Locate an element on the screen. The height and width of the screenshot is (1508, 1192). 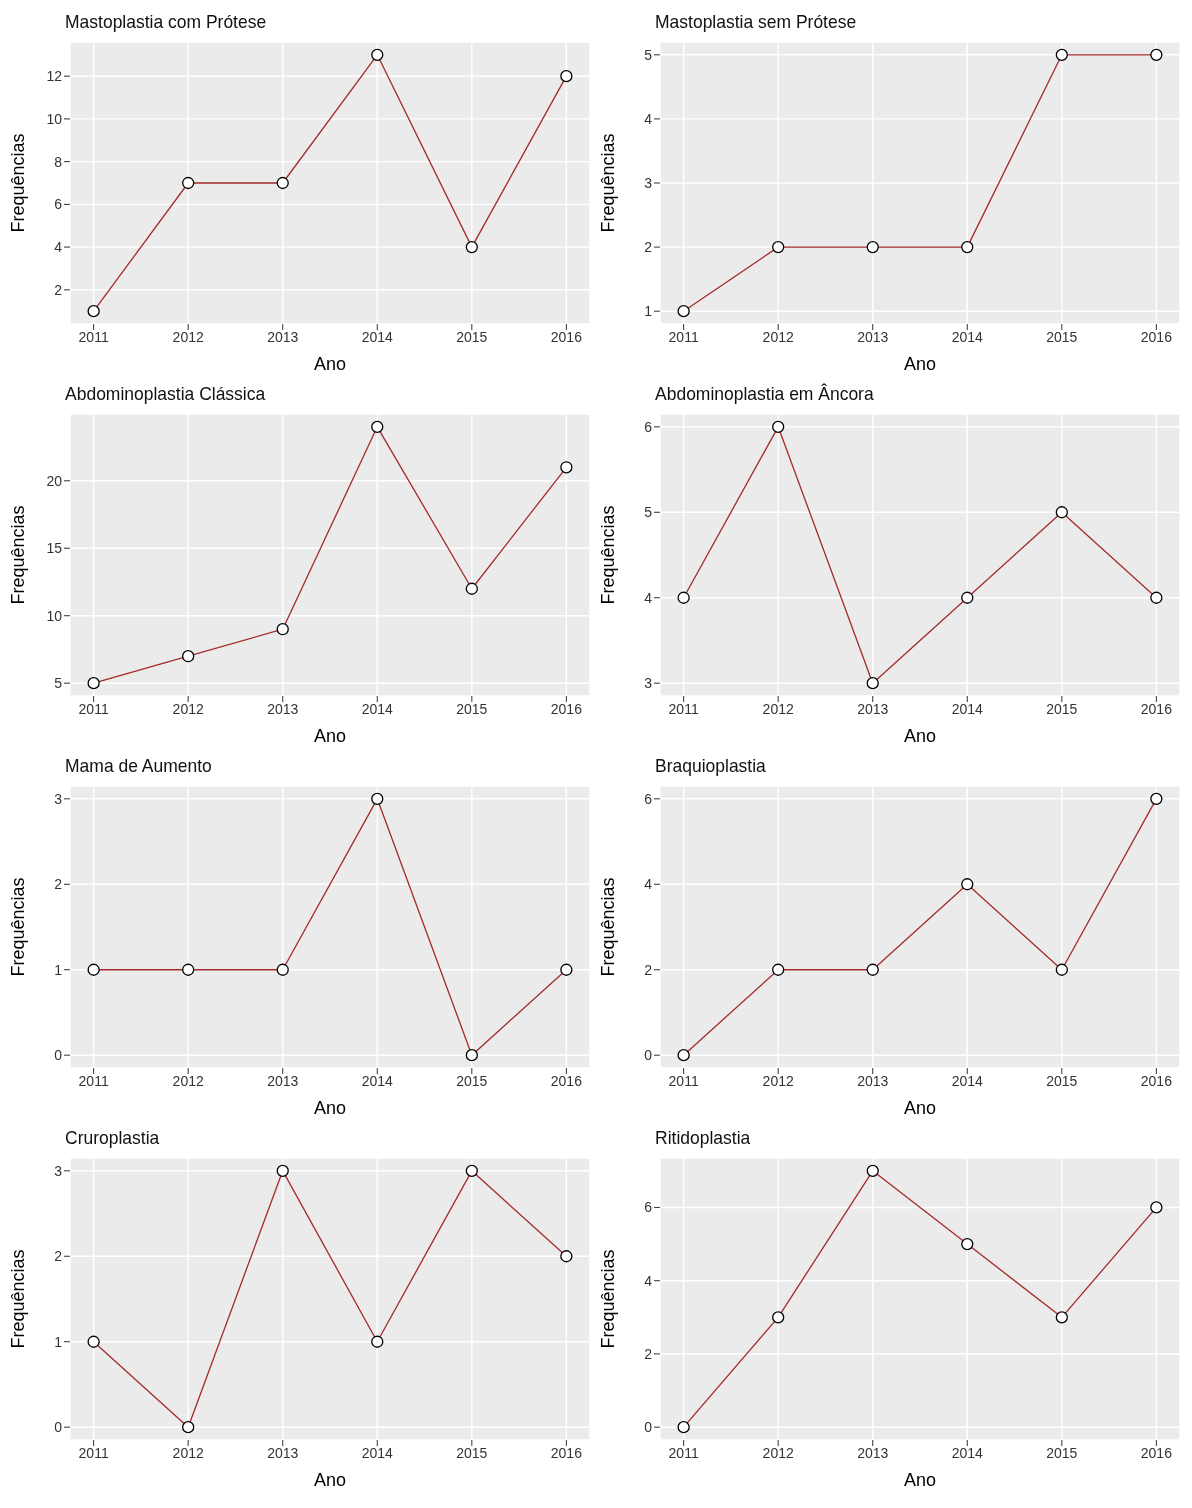
y-tick-label: 8 is located at coordinates (58, 161).